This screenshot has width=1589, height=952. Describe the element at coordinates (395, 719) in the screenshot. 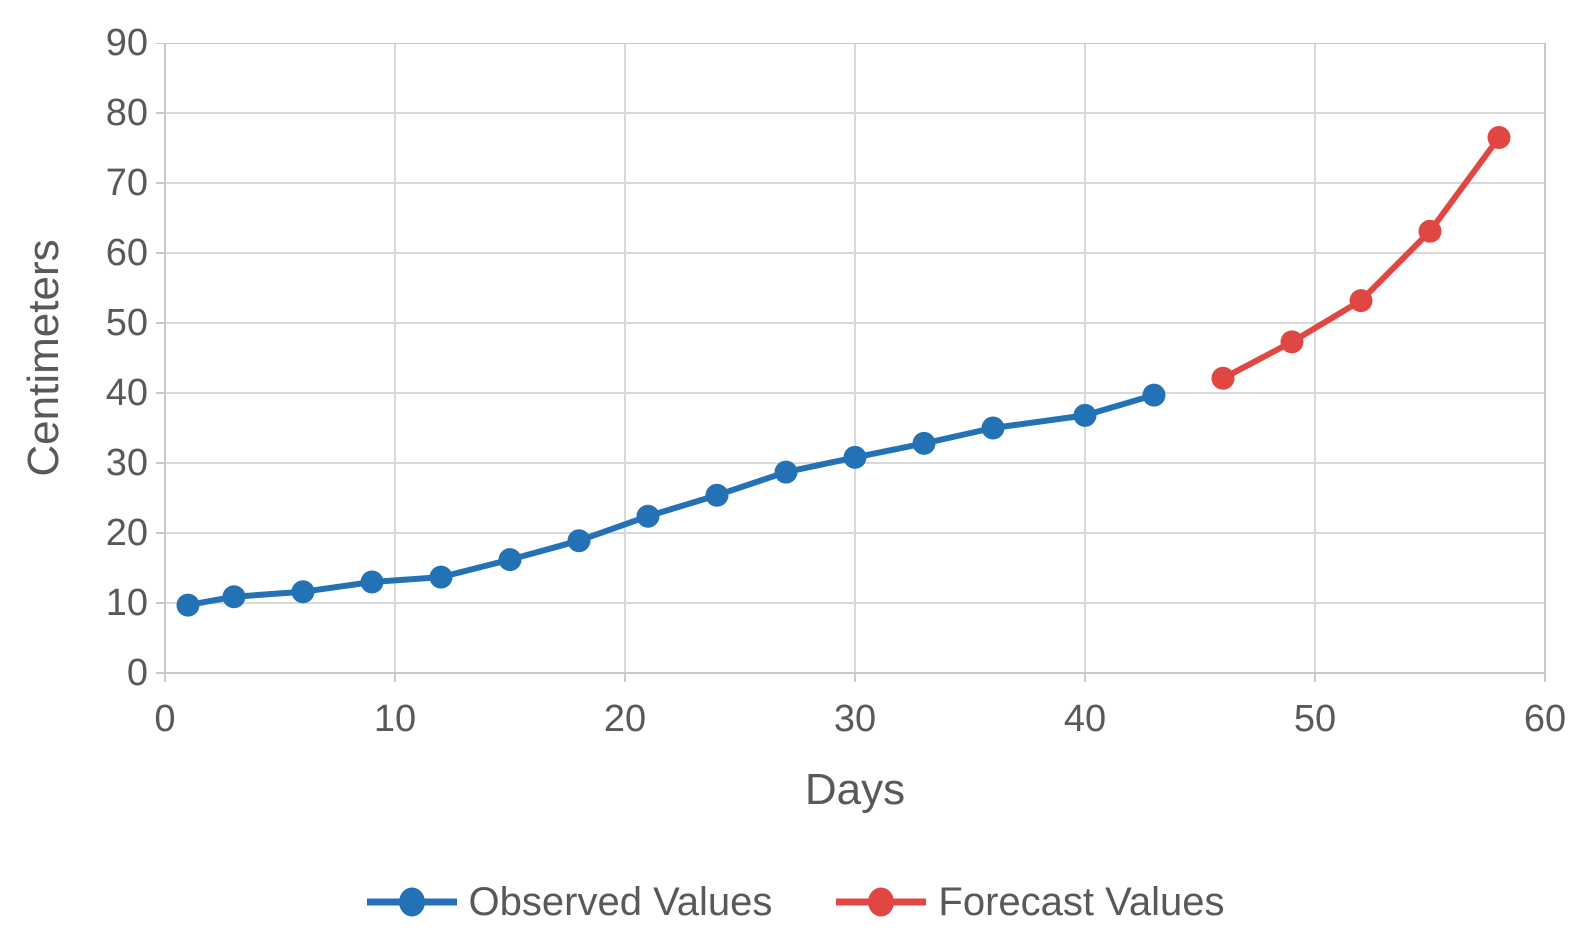

I see `x-tick-label: 10` at that location.